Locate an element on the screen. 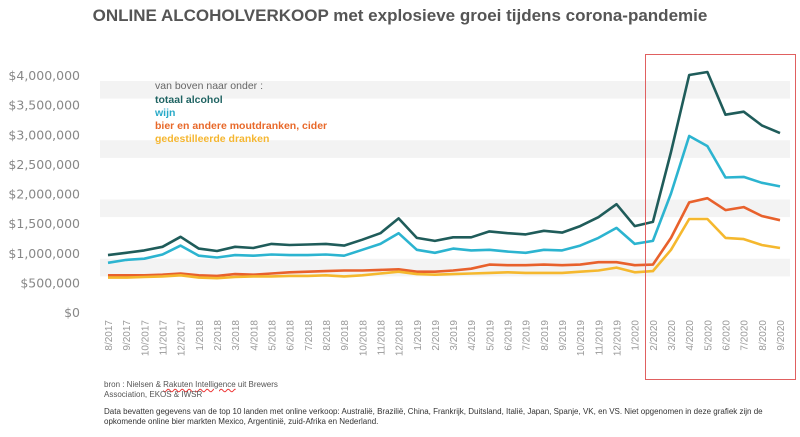  x-tick-label: 6/2020 is located at coordinates (727, 335).